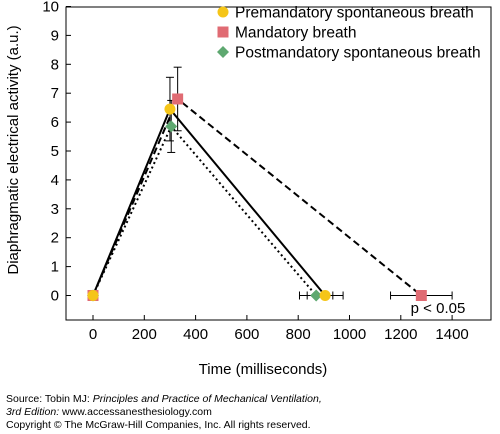 This screenshot has width=500, height=434. I want to click on legend-label-1: Premandatory spontaneous breath, so click(354, 13).